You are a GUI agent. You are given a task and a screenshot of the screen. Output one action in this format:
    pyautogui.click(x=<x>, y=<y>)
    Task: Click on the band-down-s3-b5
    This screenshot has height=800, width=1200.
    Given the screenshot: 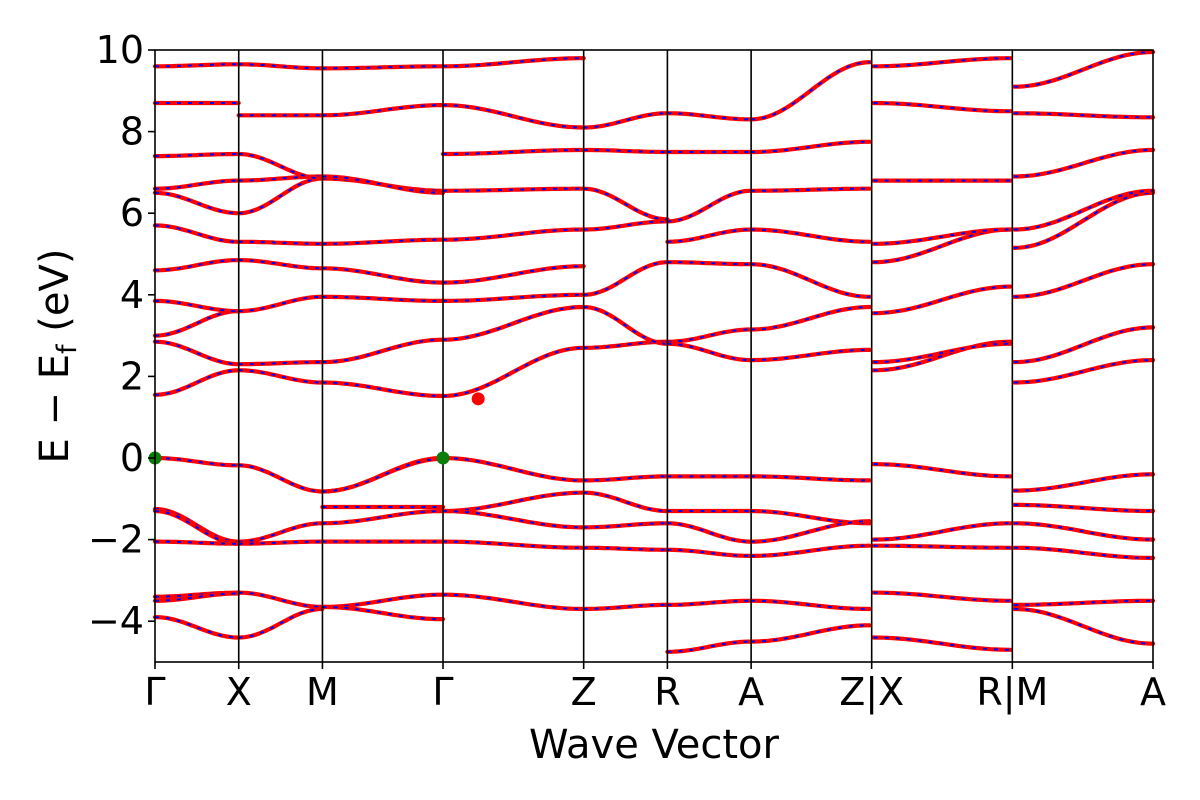 What is the action you would take?
    pyautogui.click(x=513, y=371)
    